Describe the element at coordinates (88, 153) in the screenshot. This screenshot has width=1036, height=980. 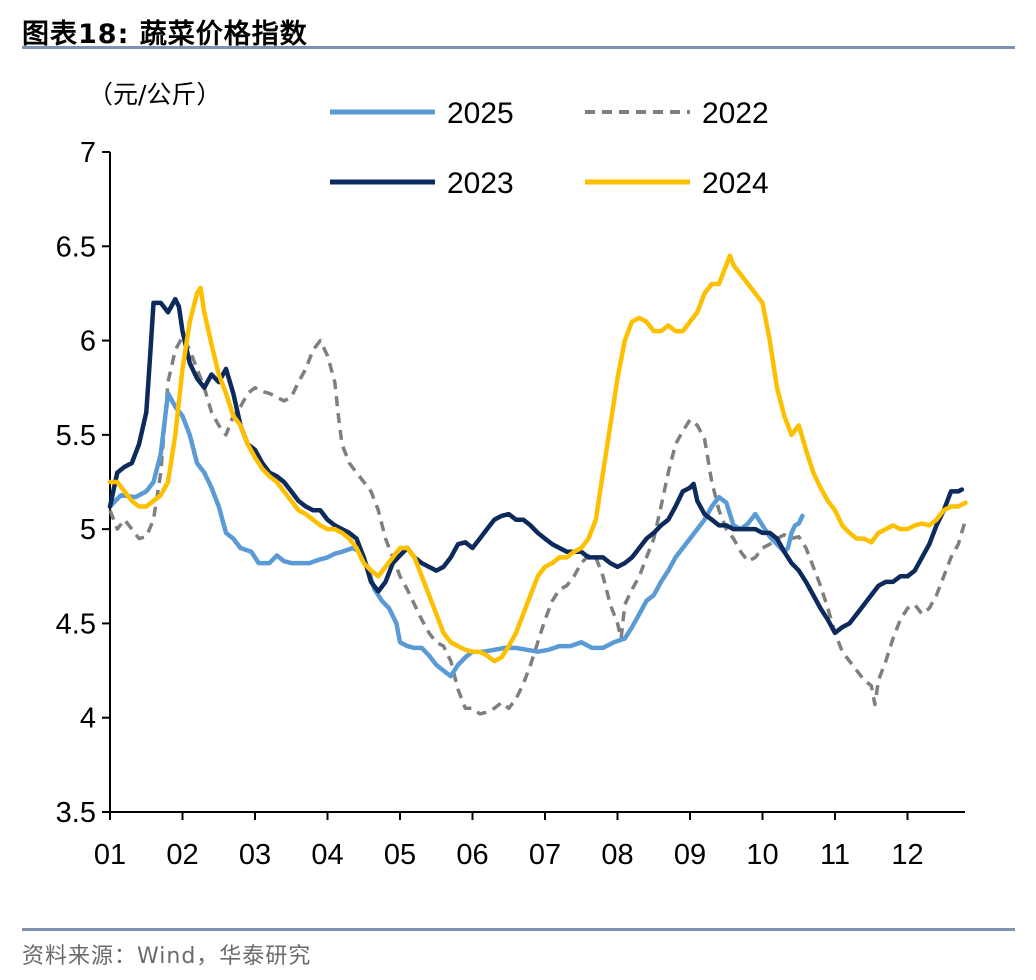
I see `y-tick-label: 7` at that location.